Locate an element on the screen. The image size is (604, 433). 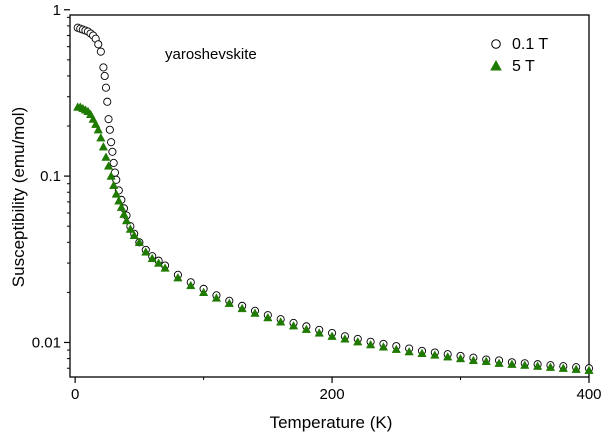
legend-label: 5 T is located at coordinates (523, 66).